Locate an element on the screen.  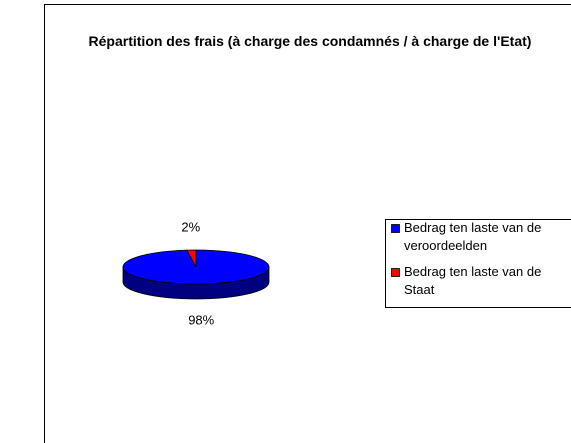
legend-label: Bedrag ten laste van de Staat is located at coordinates (472, 280).